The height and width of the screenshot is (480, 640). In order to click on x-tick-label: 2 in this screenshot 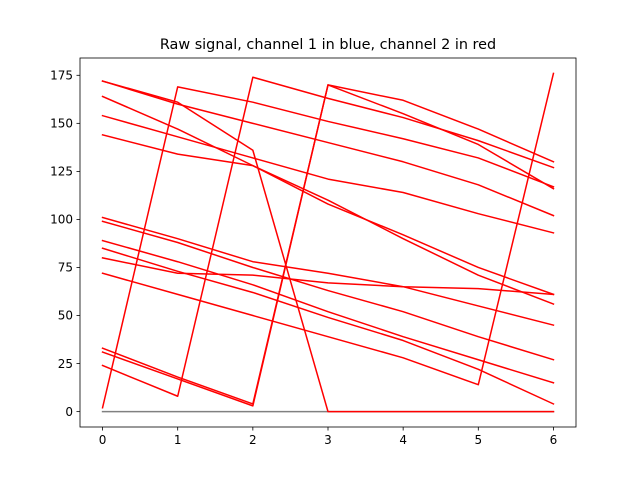, I will do `click(253, 440)`.